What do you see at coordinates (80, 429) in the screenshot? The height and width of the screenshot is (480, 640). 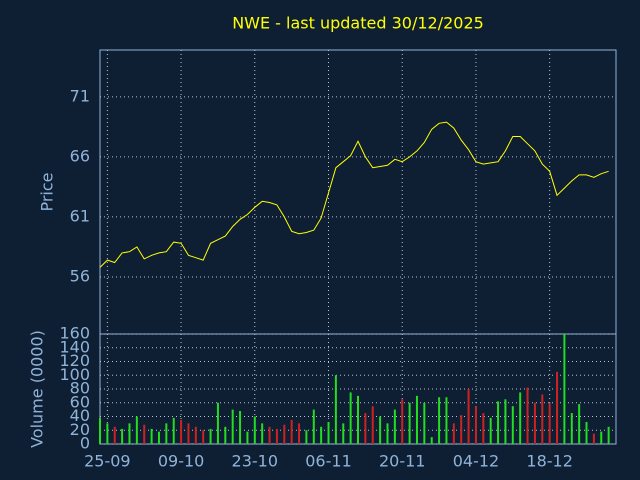 I see `y-tick-label: 20` at bounding box center [80, 429].